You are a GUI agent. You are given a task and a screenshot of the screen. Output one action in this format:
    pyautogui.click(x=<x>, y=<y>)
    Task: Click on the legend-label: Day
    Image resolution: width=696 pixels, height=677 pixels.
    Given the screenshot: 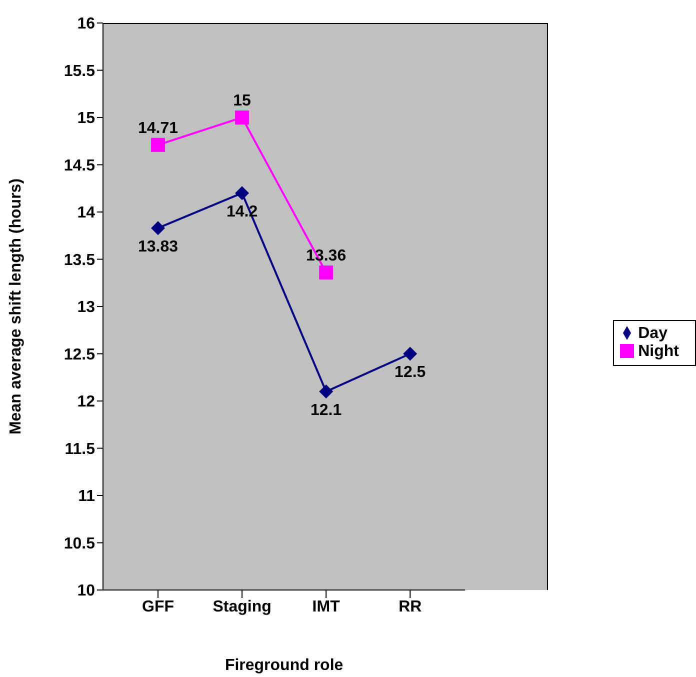 What is the action you would take?
    pyautogui.click(x=653, y=333)
    